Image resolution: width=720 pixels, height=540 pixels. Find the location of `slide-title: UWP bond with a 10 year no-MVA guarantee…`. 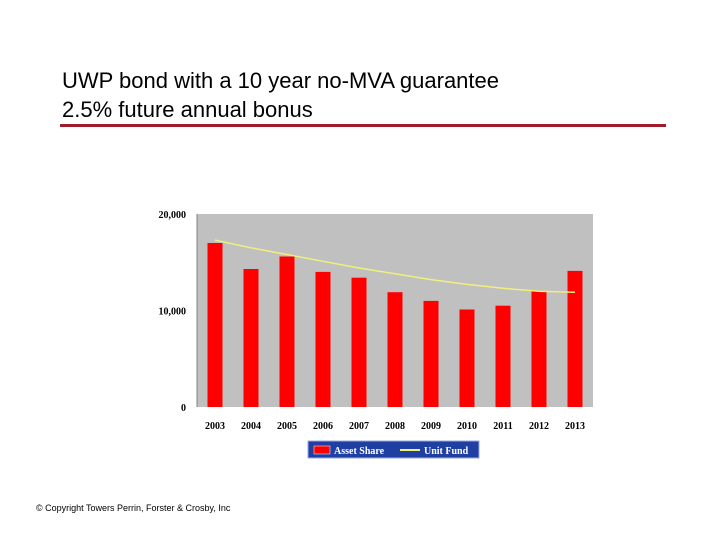

slide-title: UWP bond with a 10 year no-MVA guarantee… is located at coordinates (372, 95).